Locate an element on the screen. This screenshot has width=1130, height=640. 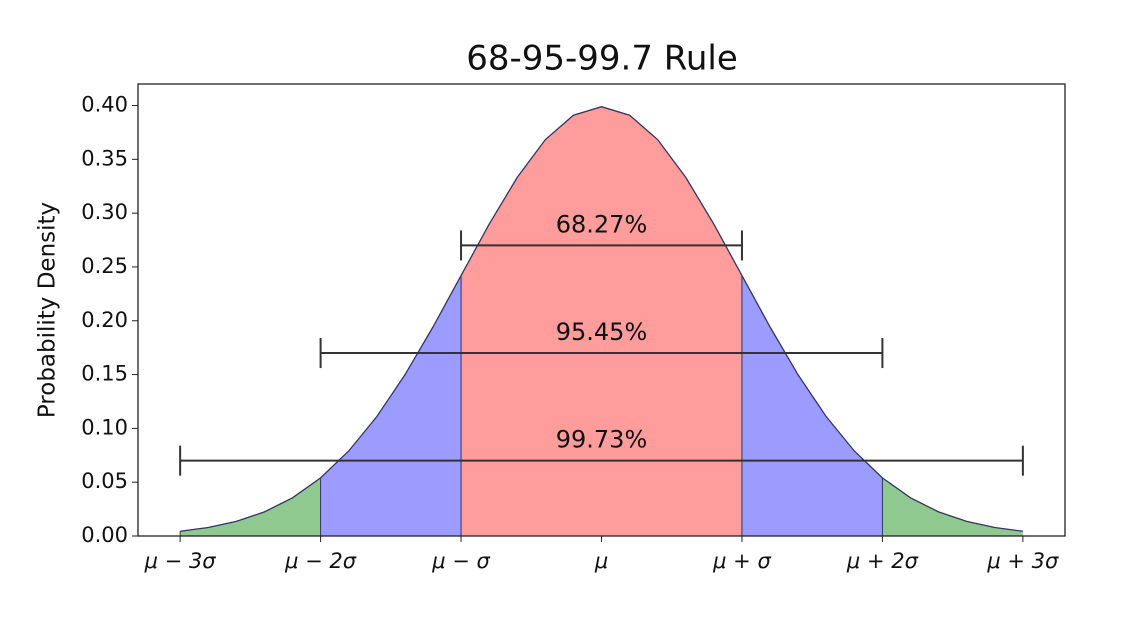
x-tick-label: μ + σ is located at coordinates (741, 561).